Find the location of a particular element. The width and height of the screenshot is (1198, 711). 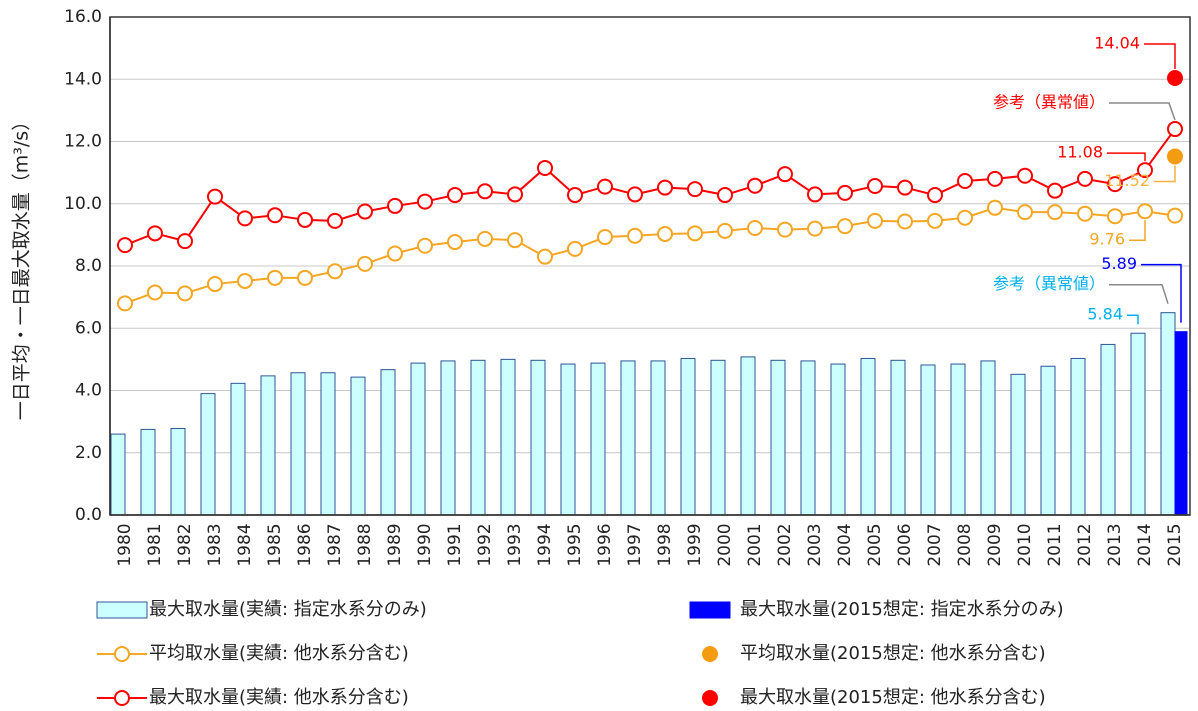

x-tick-label: 1980 is located at coordinates (125, 544).